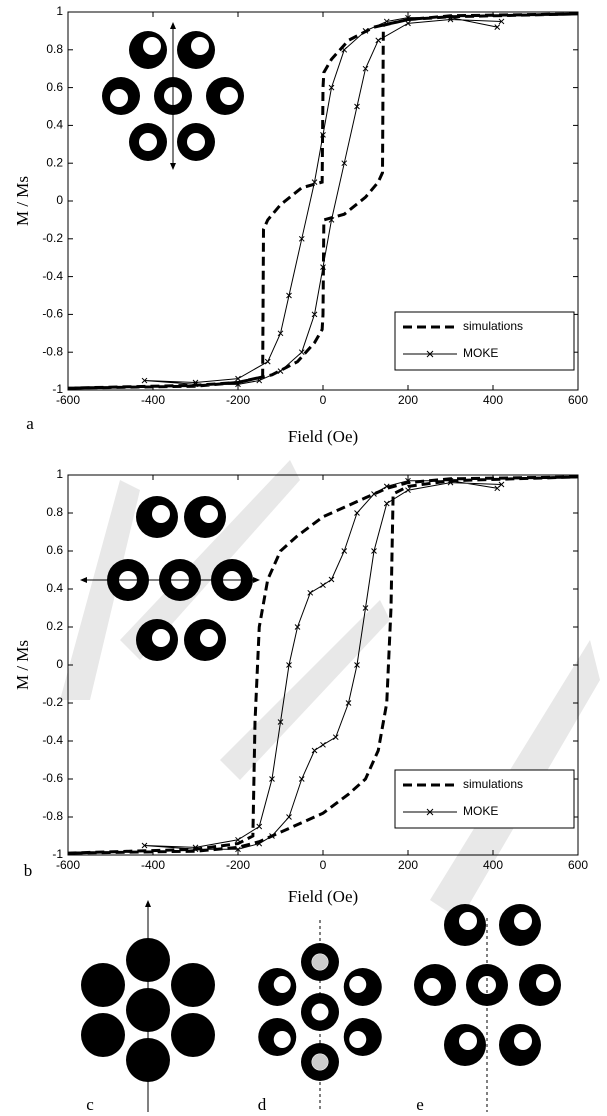 Image resolution: width=607 pixels, height=1116 pixels. I want to click on x-tick-label: -600, so click(68, 865).